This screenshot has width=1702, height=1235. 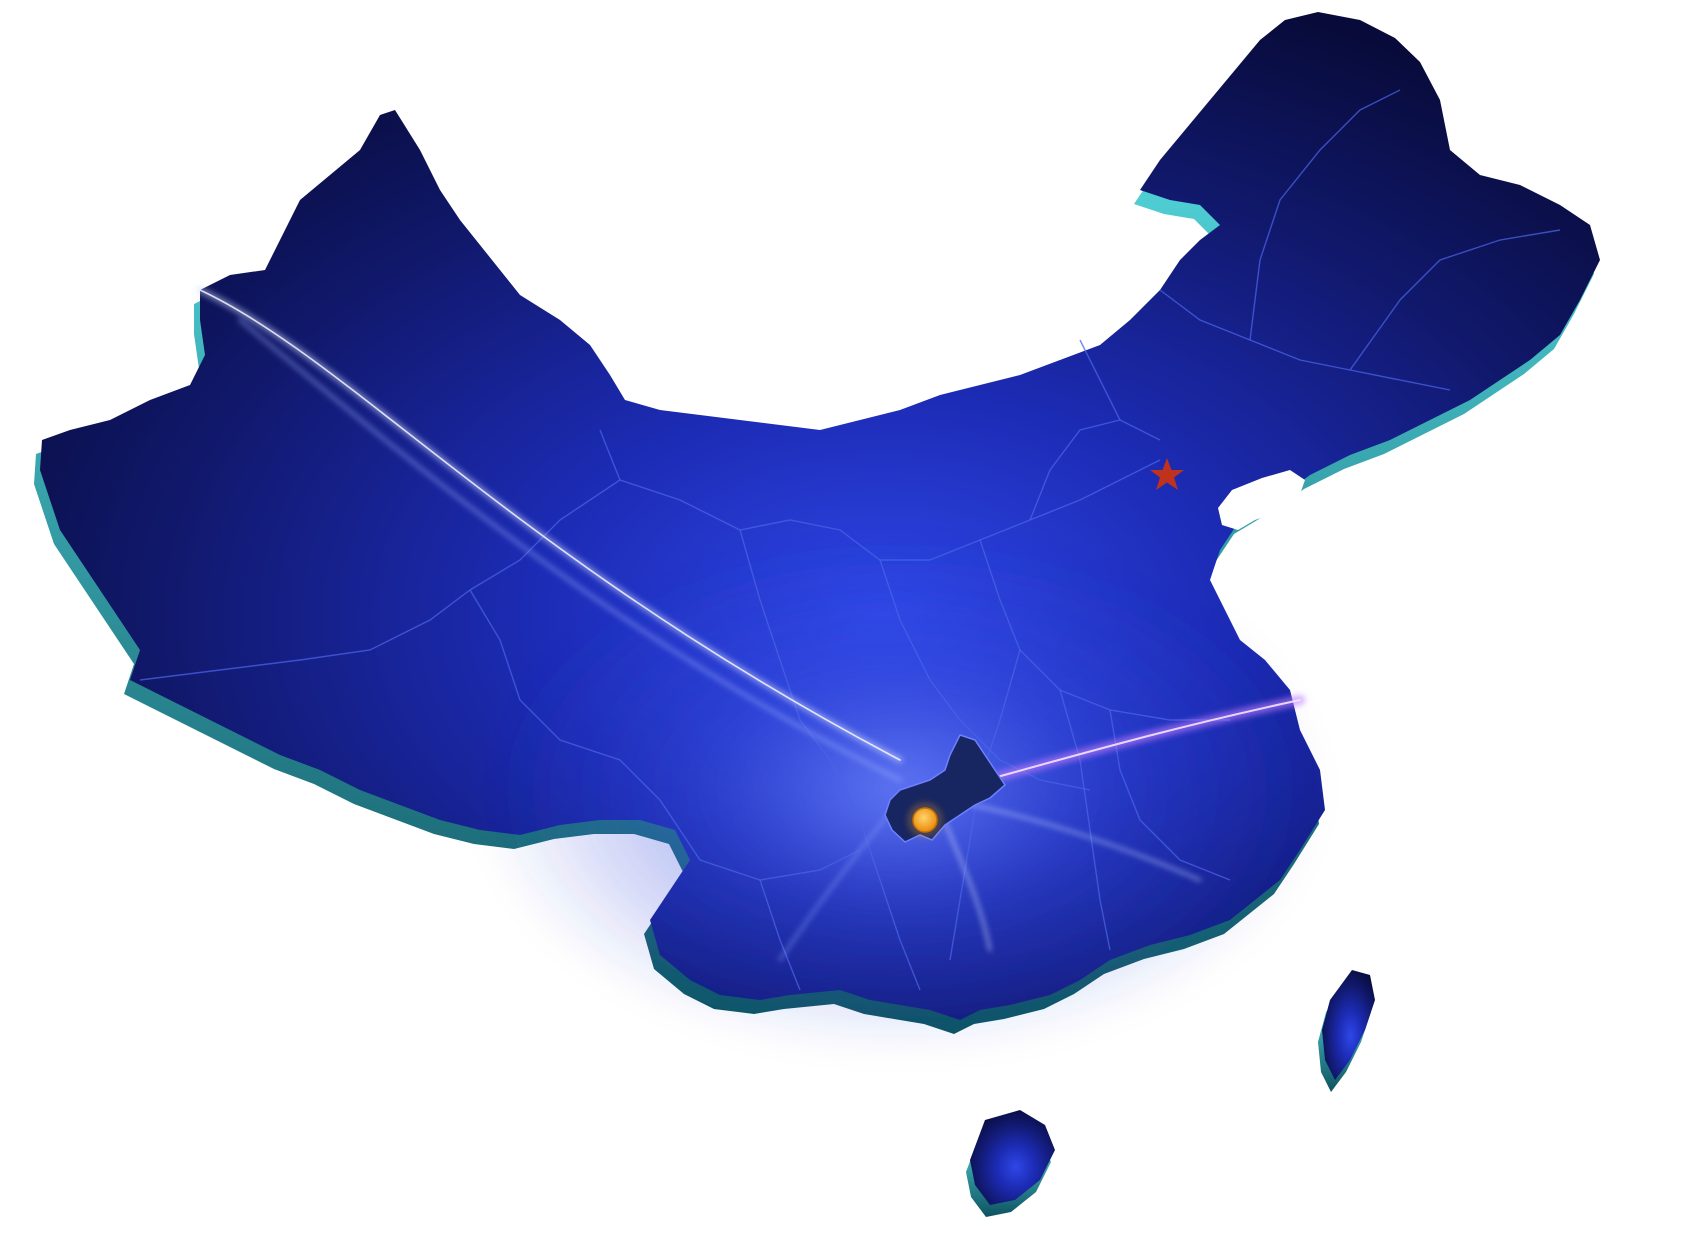 What do you see at coordinates (1010, 1163) in the screenshot?
I see `hainan-island` at bounding box center [1010, 1163].